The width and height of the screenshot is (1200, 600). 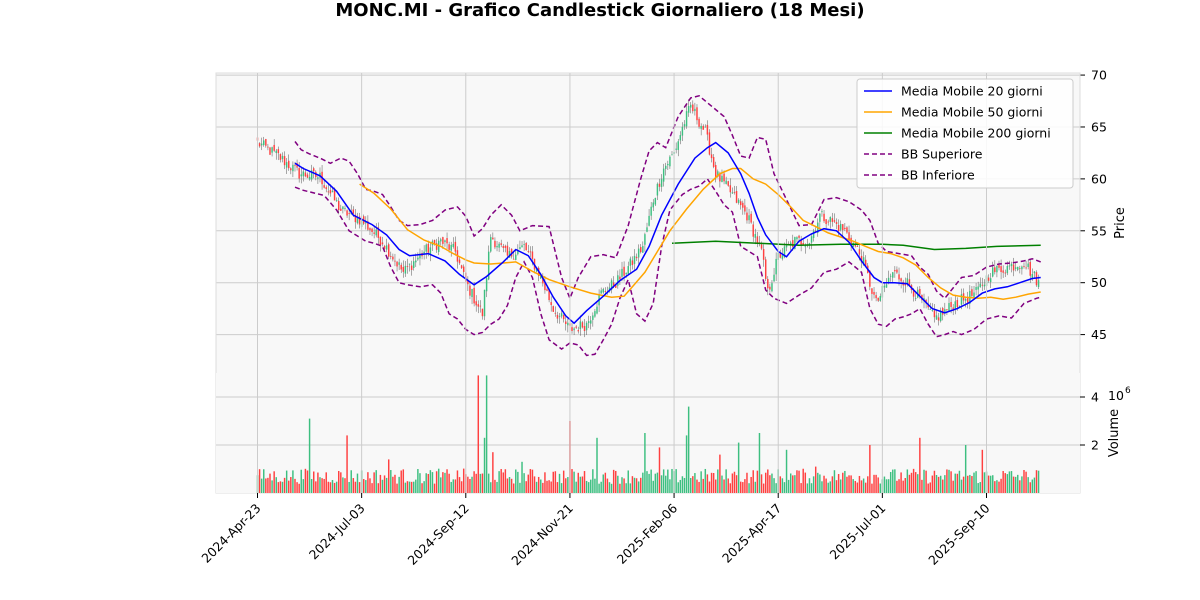 I want to click on price-tick-label: 55, so click(x=1099, y=230).